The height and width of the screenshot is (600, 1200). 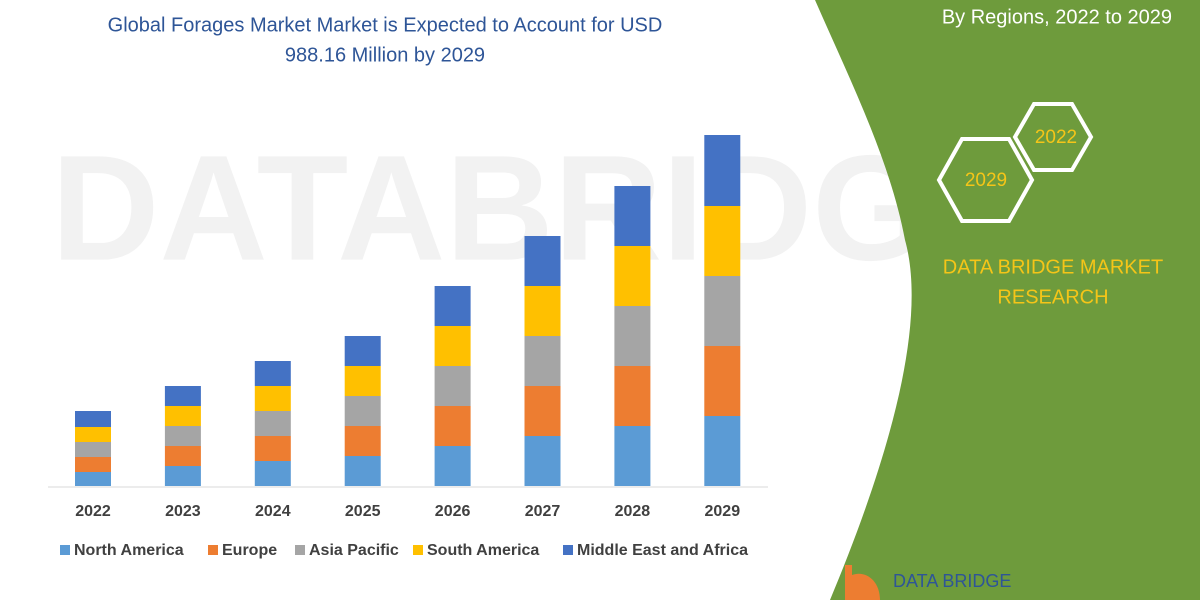 I want to click on legend-label: North America, so click(x=129, y=550).